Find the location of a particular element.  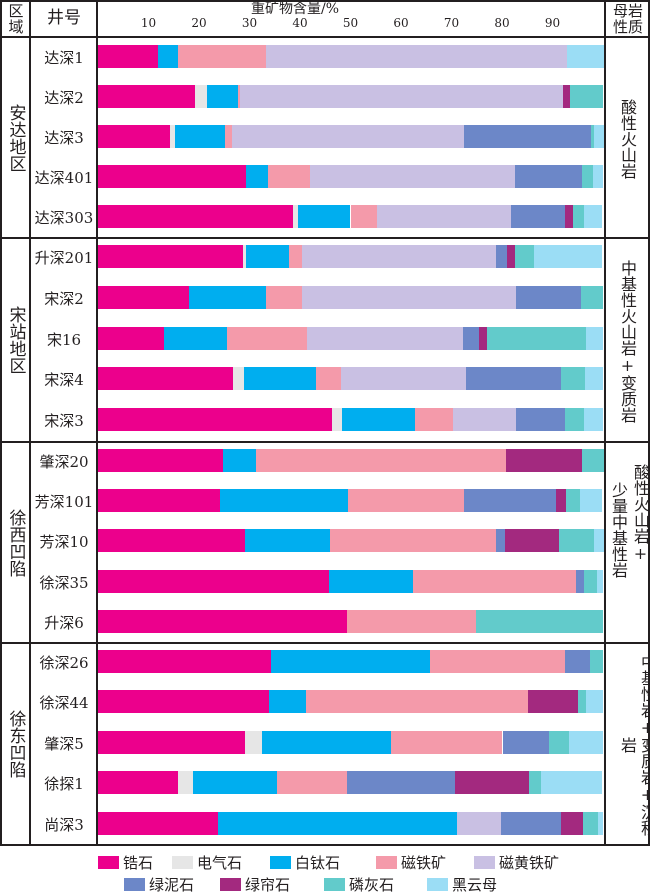

x-tick-label: 40 is located at coordinates (300, 23).